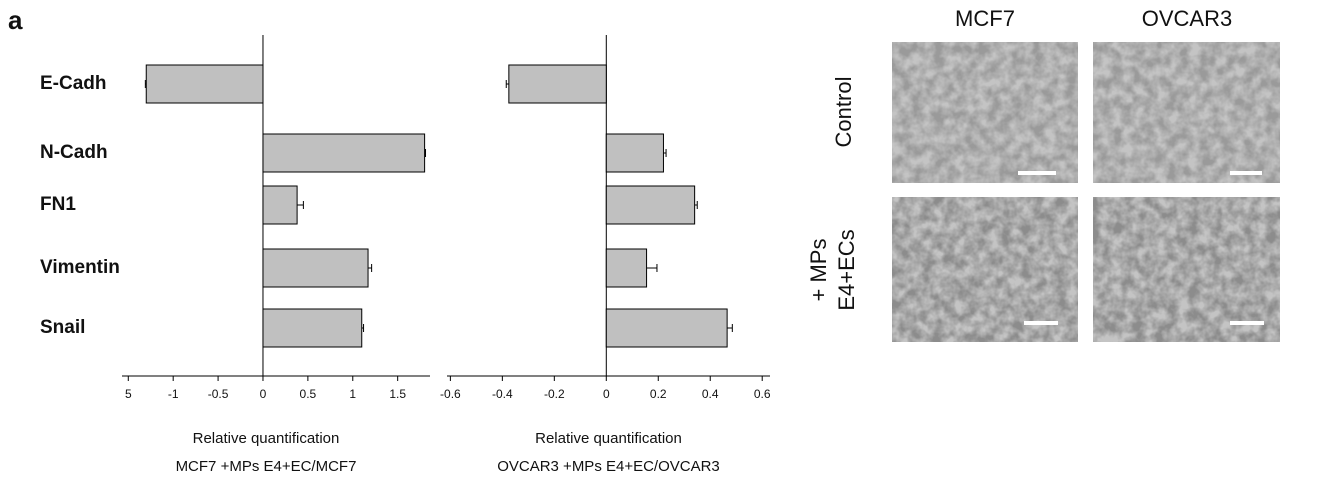 The height and width of the screenshot is (484, 1322). What do you see at coordinates (658, 394) in the screenshot?
I see `x-tick-label: 0.2` at bounding box center [658, 394].